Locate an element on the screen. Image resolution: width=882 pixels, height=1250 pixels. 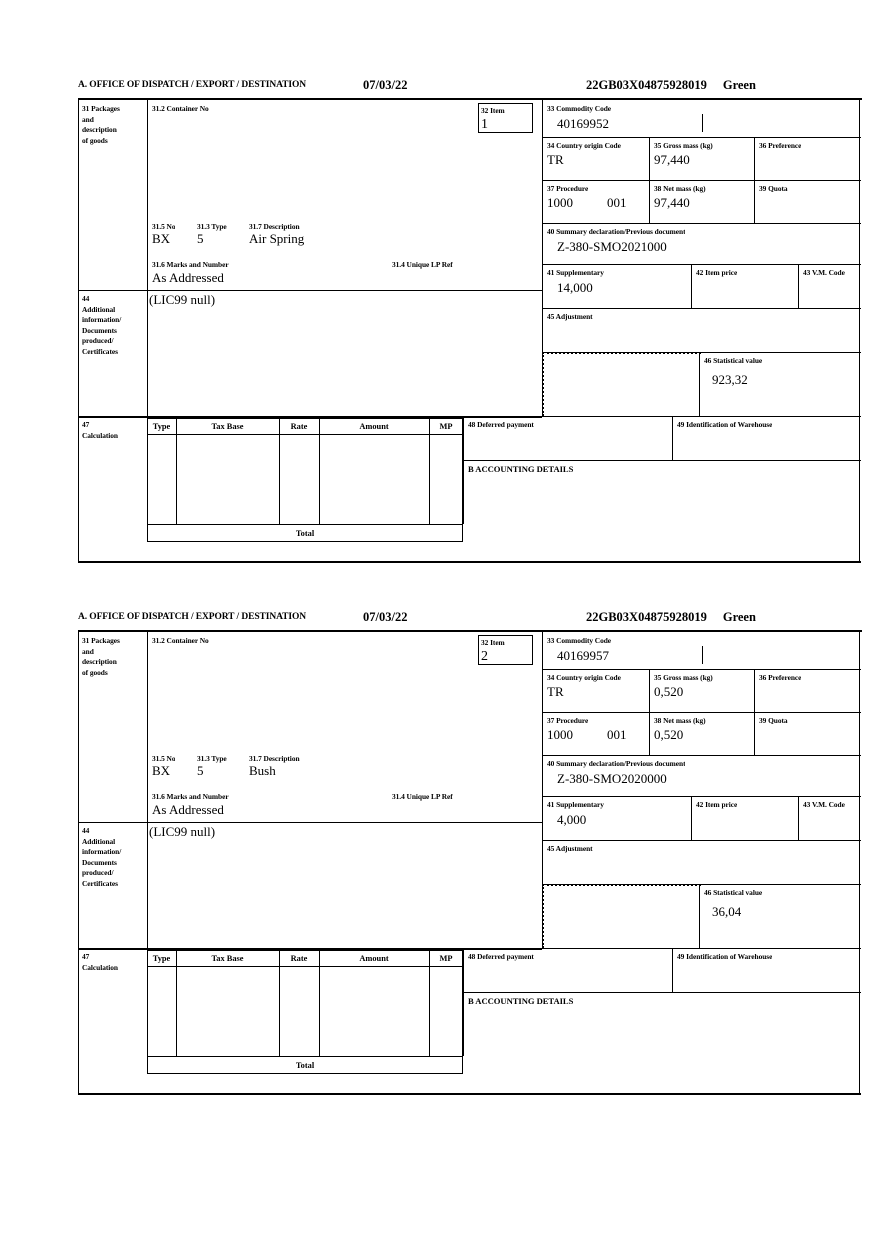
box35-gross-mass-value: 97,440 is located at coordinates (672, 159).